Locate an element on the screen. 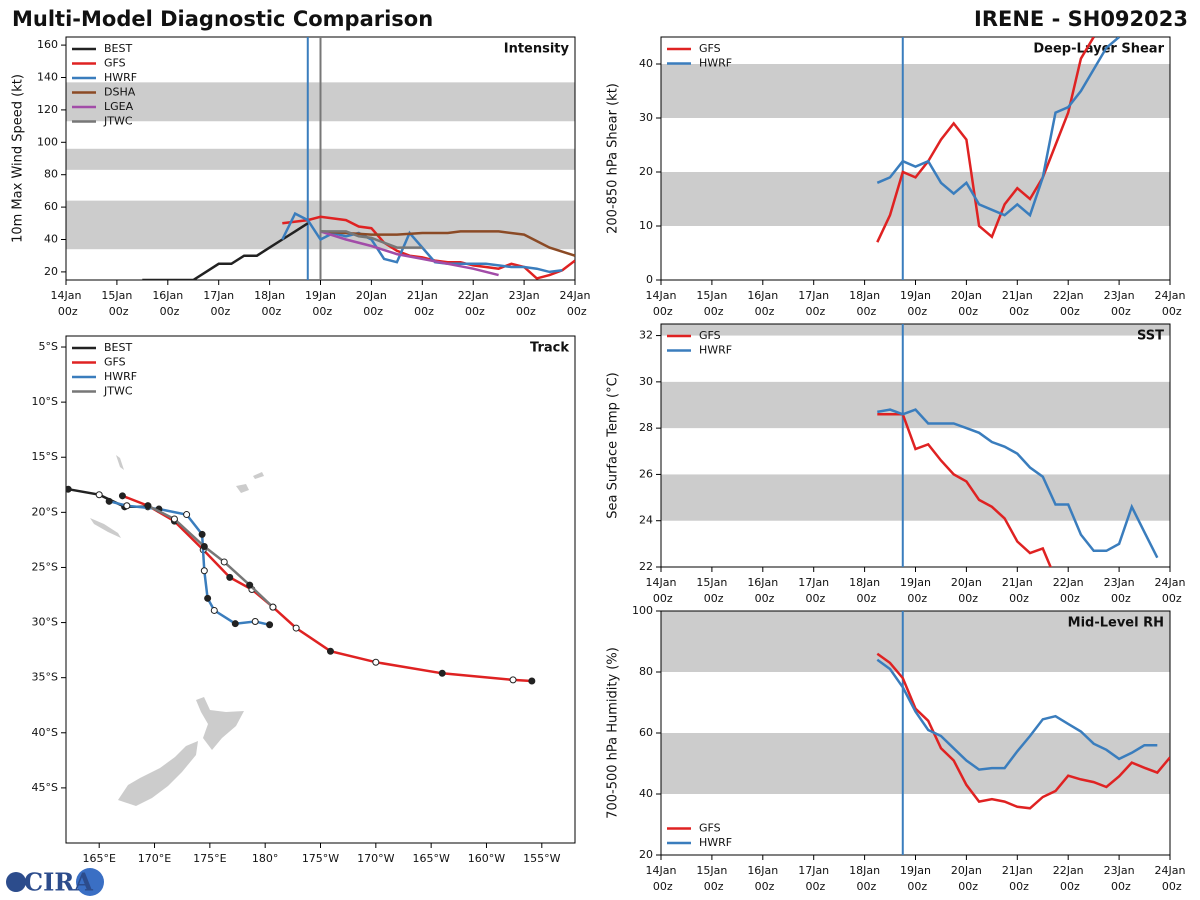  y-axis-label: Sea Surface Temp (°C) is located at coordinates (613, 445).